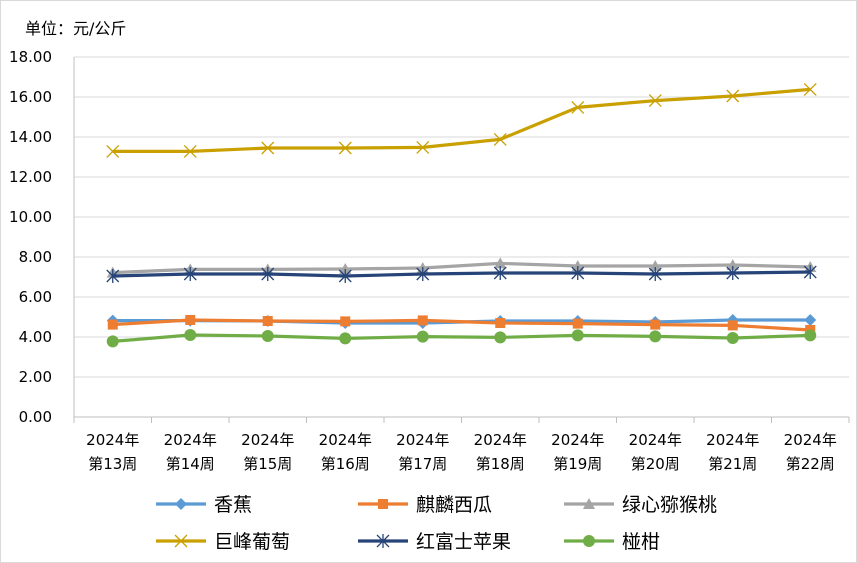 Image resolution: width=857 pixels, height=563 pixels. Describe the element at coordinates (30, 177) in the screenshot. I see `y-tick-label: 12.00` at that location.